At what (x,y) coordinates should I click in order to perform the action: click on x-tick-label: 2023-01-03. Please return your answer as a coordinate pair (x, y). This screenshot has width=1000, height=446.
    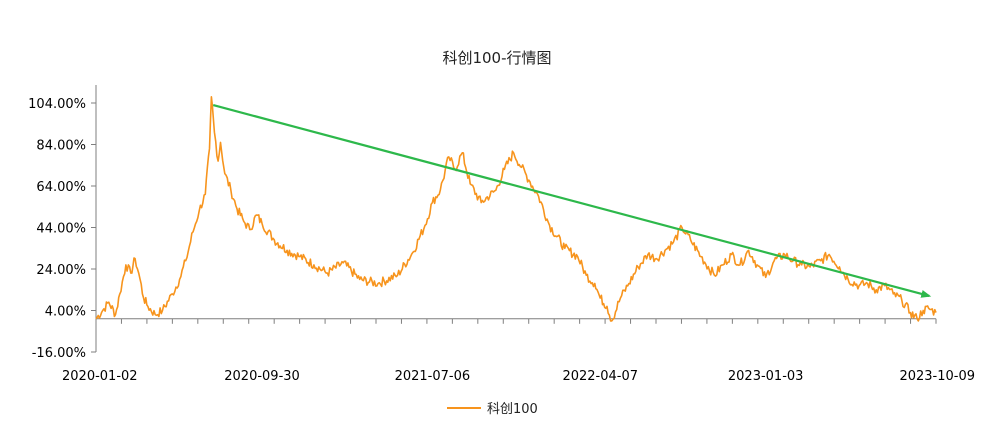
    Looking at the image, I should click on (766, 376).